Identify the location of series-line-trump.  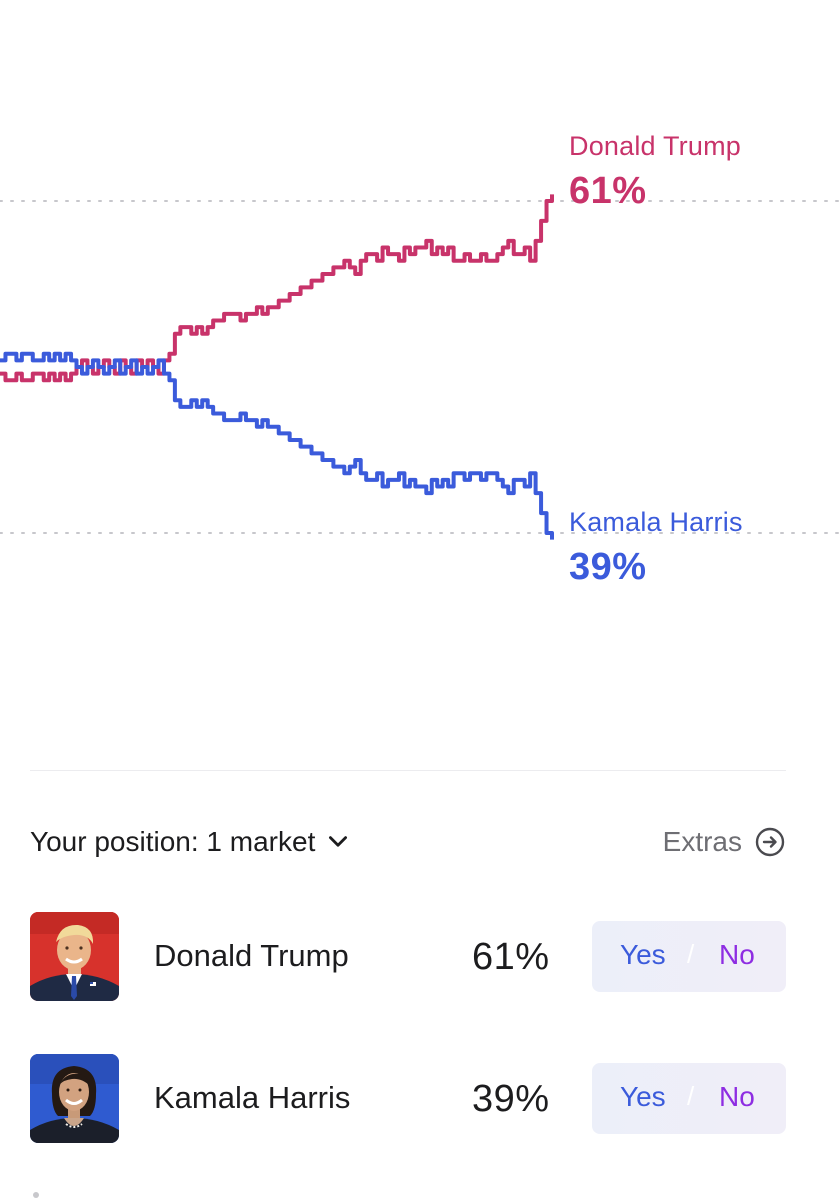
(277, 288).